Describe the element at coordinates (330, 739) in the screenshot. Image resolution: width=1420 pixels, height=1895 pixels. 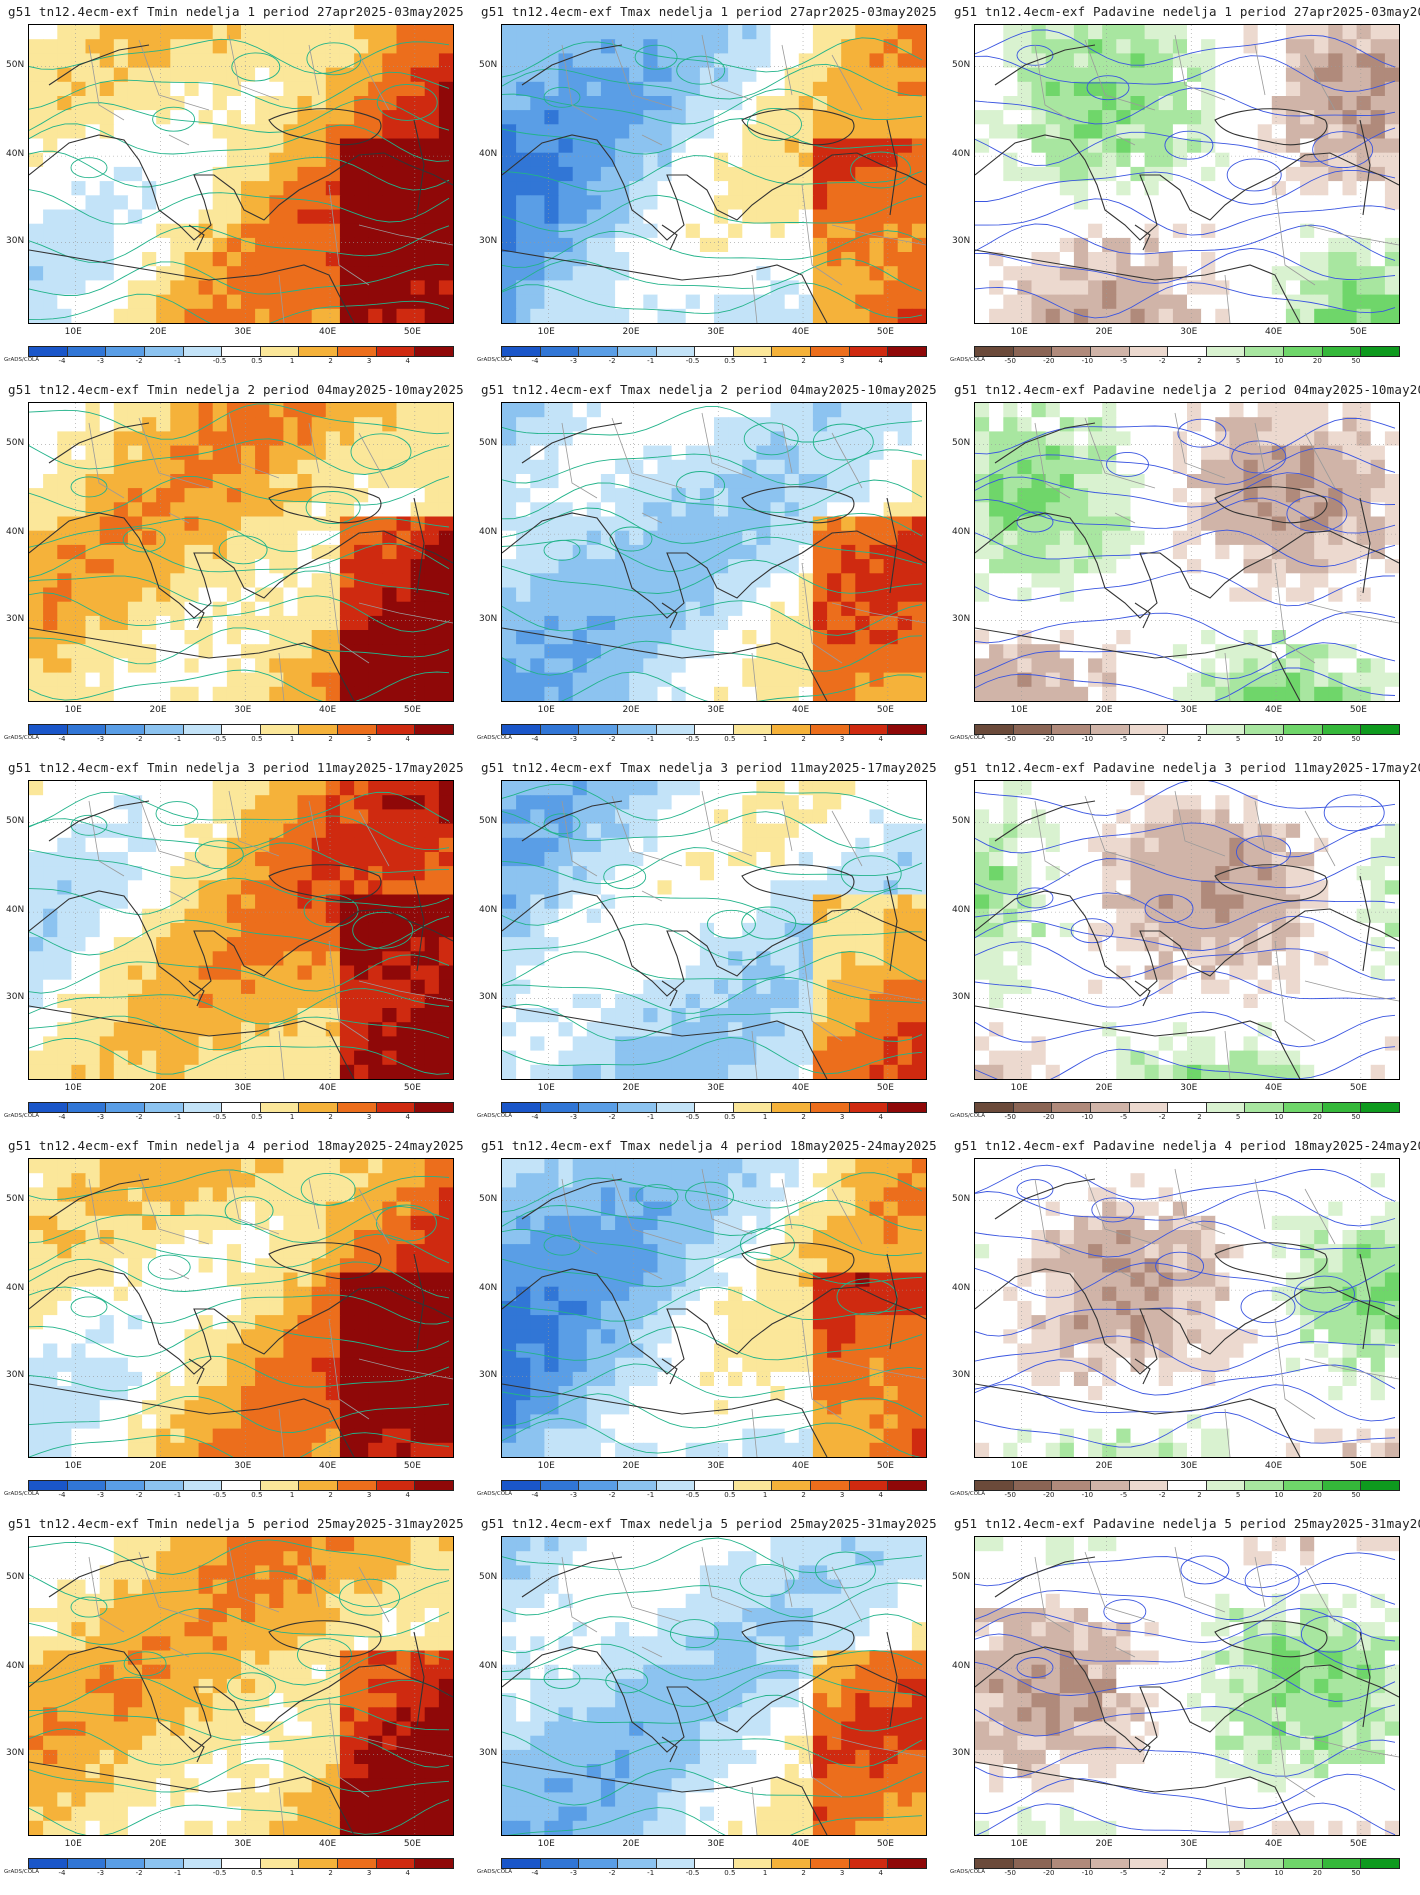
I see `colorbar-label: 2` at that location.